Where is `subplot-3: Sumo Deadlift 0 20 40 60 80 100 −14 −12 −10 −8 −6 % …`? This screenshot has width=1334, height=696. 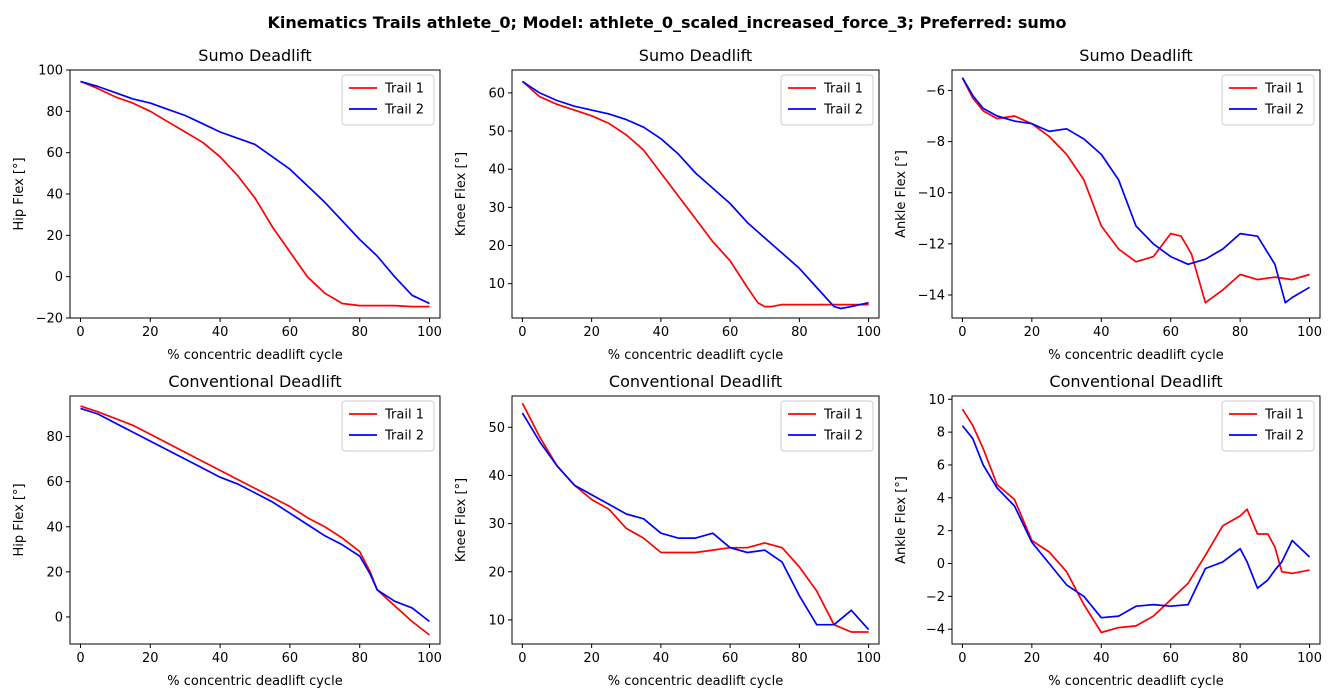 subplot-3: Sumo Deadlift 0 20 40 60 80 100 −14 −12 −10 −8 −6 % … is located at coordinates (1108, 204).